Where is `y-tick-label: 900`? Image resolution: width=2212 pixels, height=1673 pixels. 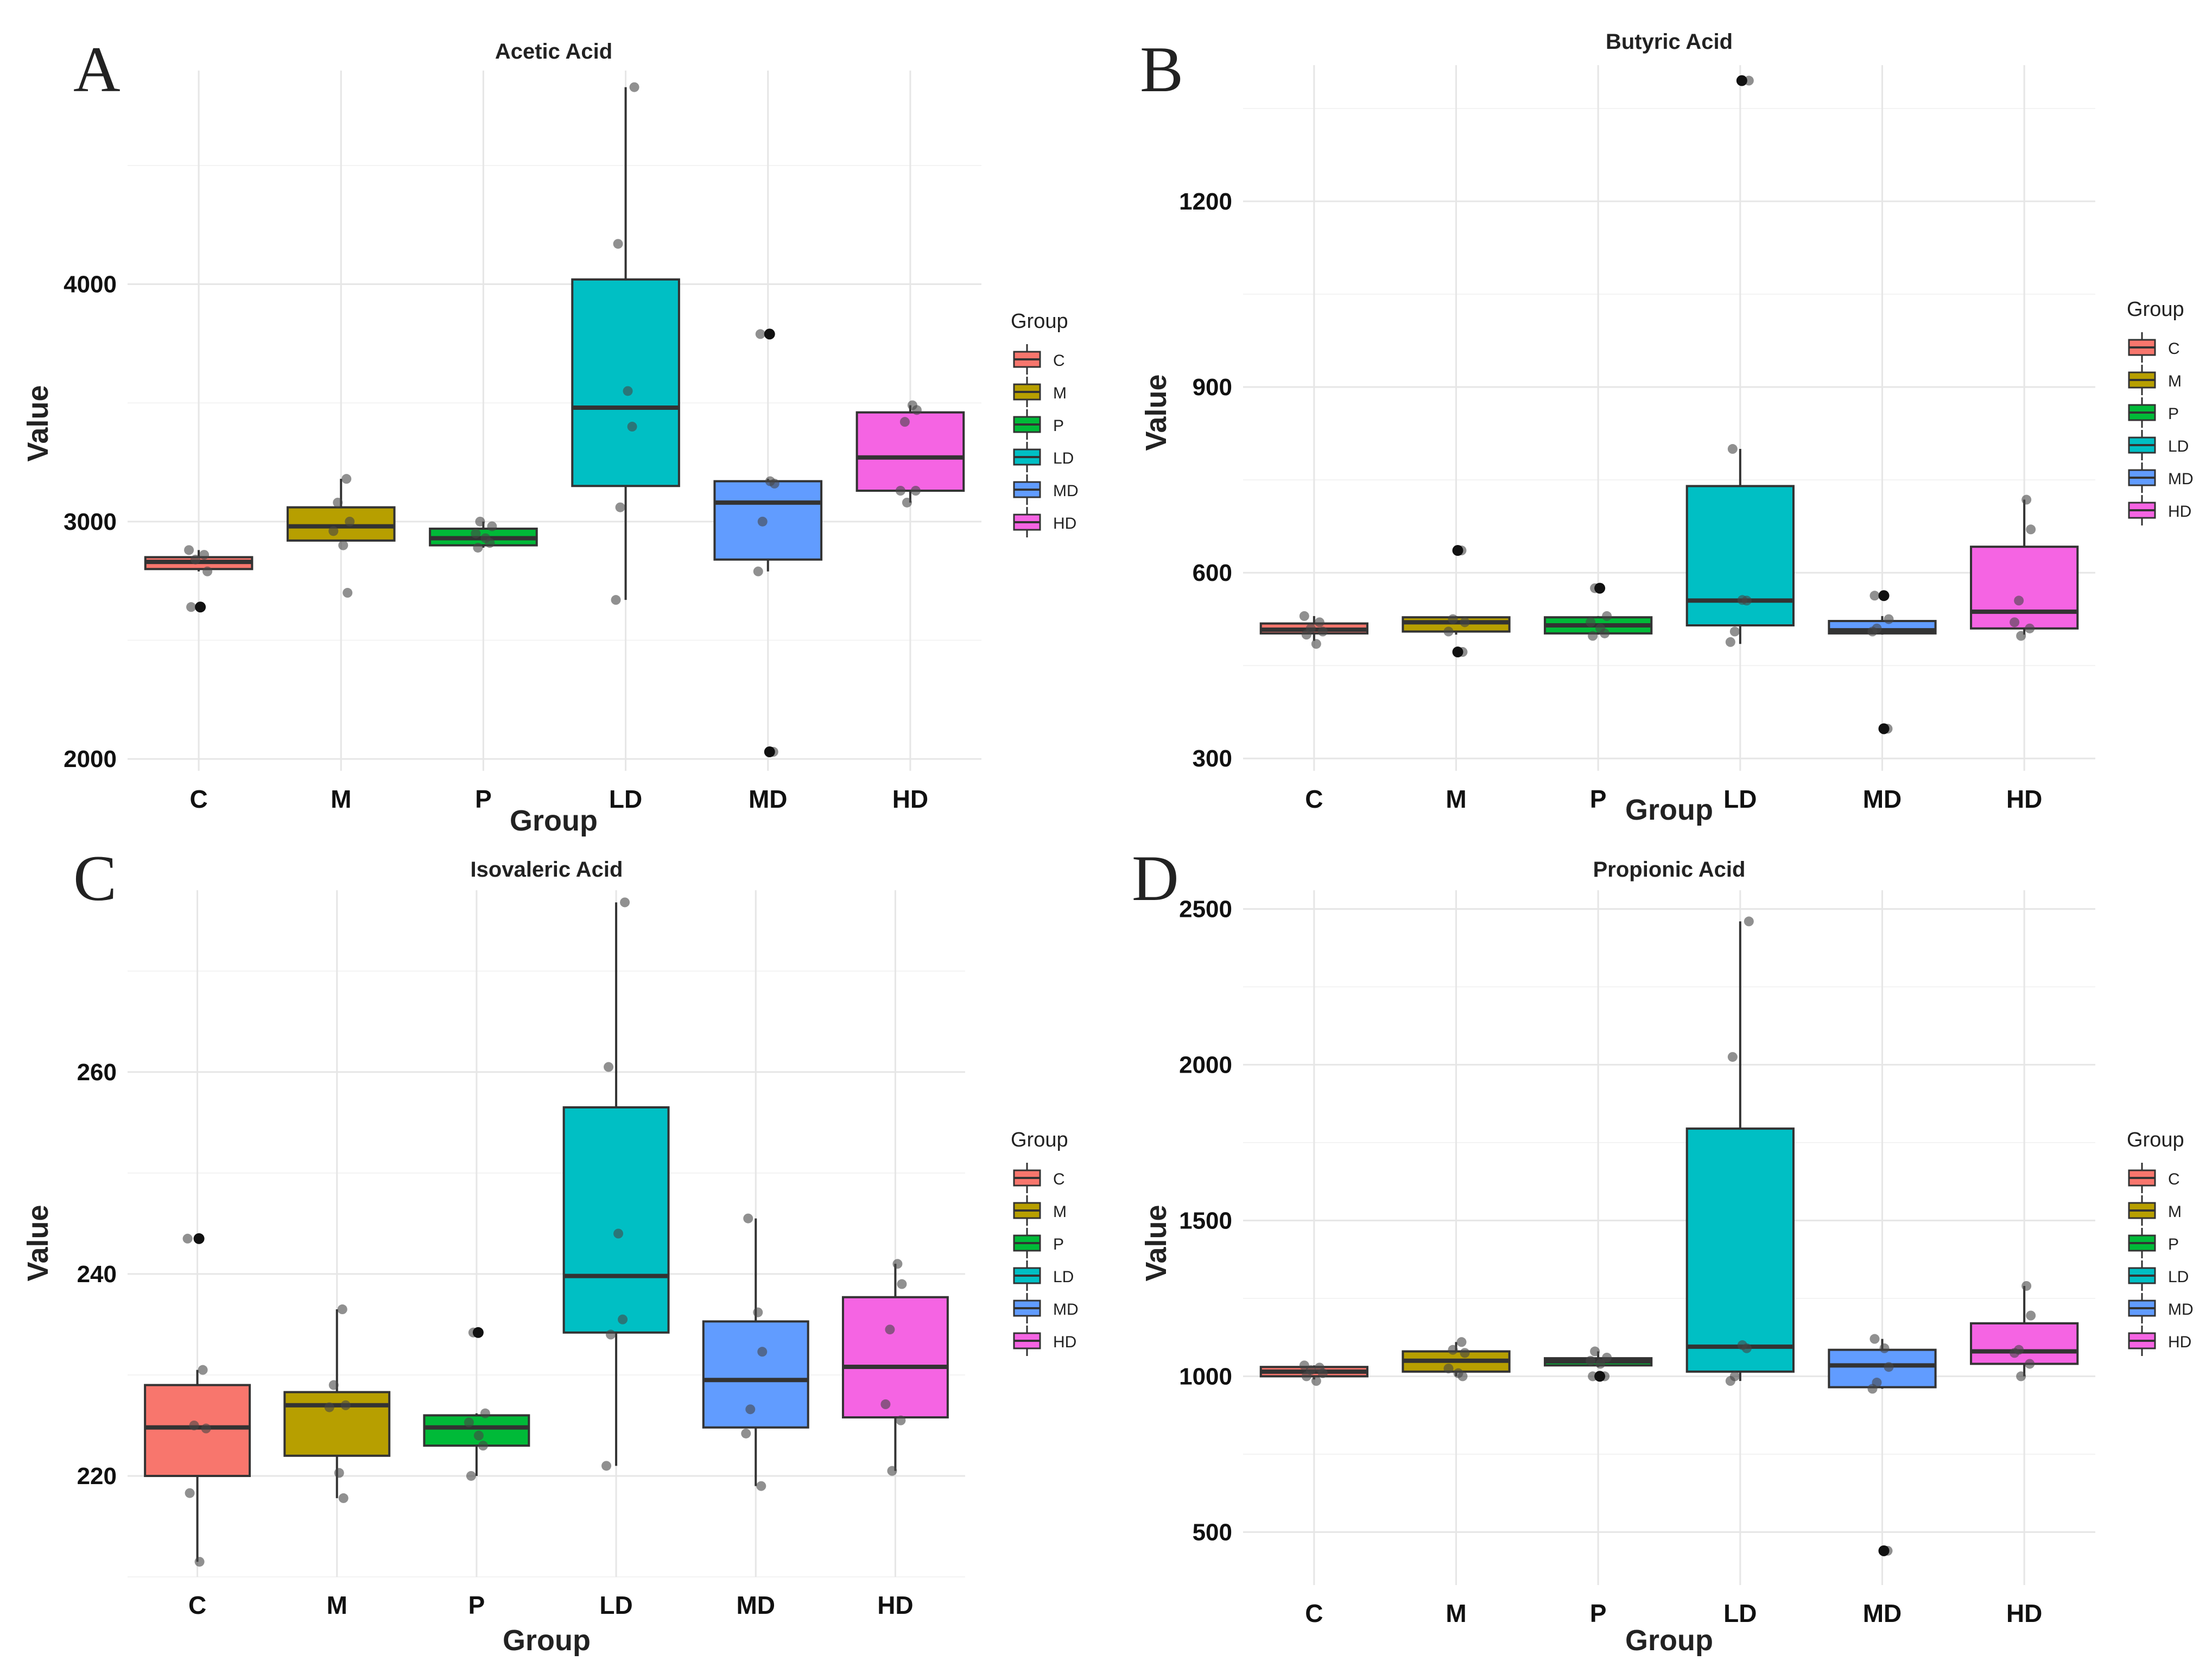
y-tick-label: 900 is located at coordinates (1213, 387).